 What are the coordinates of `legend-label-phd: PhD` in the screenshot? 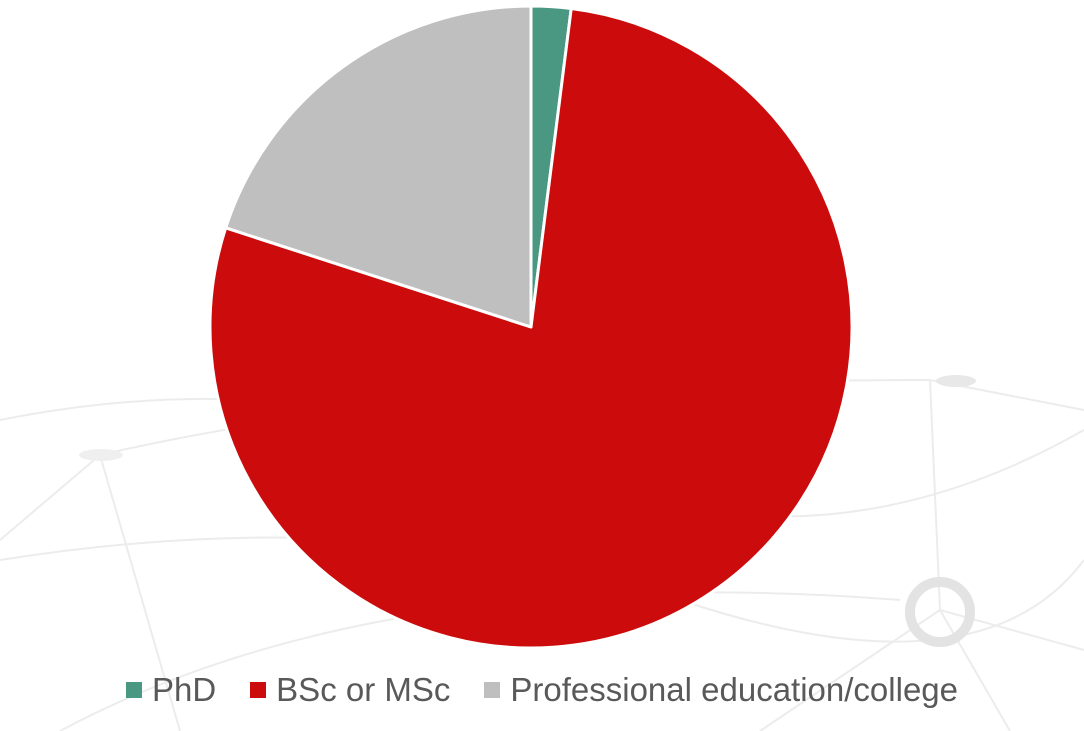 It's located at (184, 689).